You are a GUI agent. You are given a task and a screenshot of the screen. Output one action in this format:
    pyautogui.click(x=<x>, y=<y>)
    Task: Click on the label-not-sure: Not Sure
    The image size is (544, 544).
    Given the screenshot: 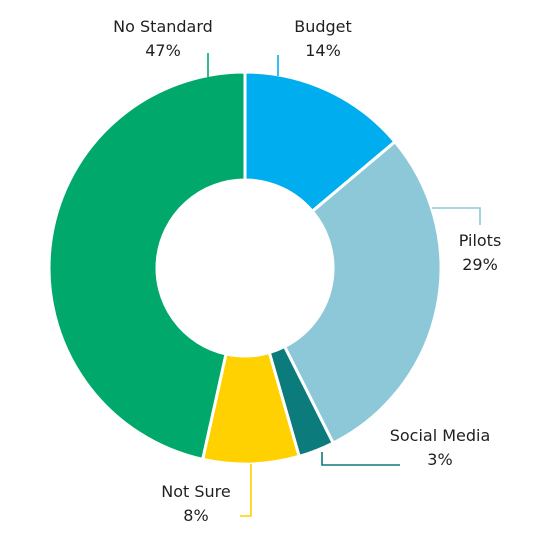 What is the action you would take?
    pyautogui.click(x=195, y=491)
    